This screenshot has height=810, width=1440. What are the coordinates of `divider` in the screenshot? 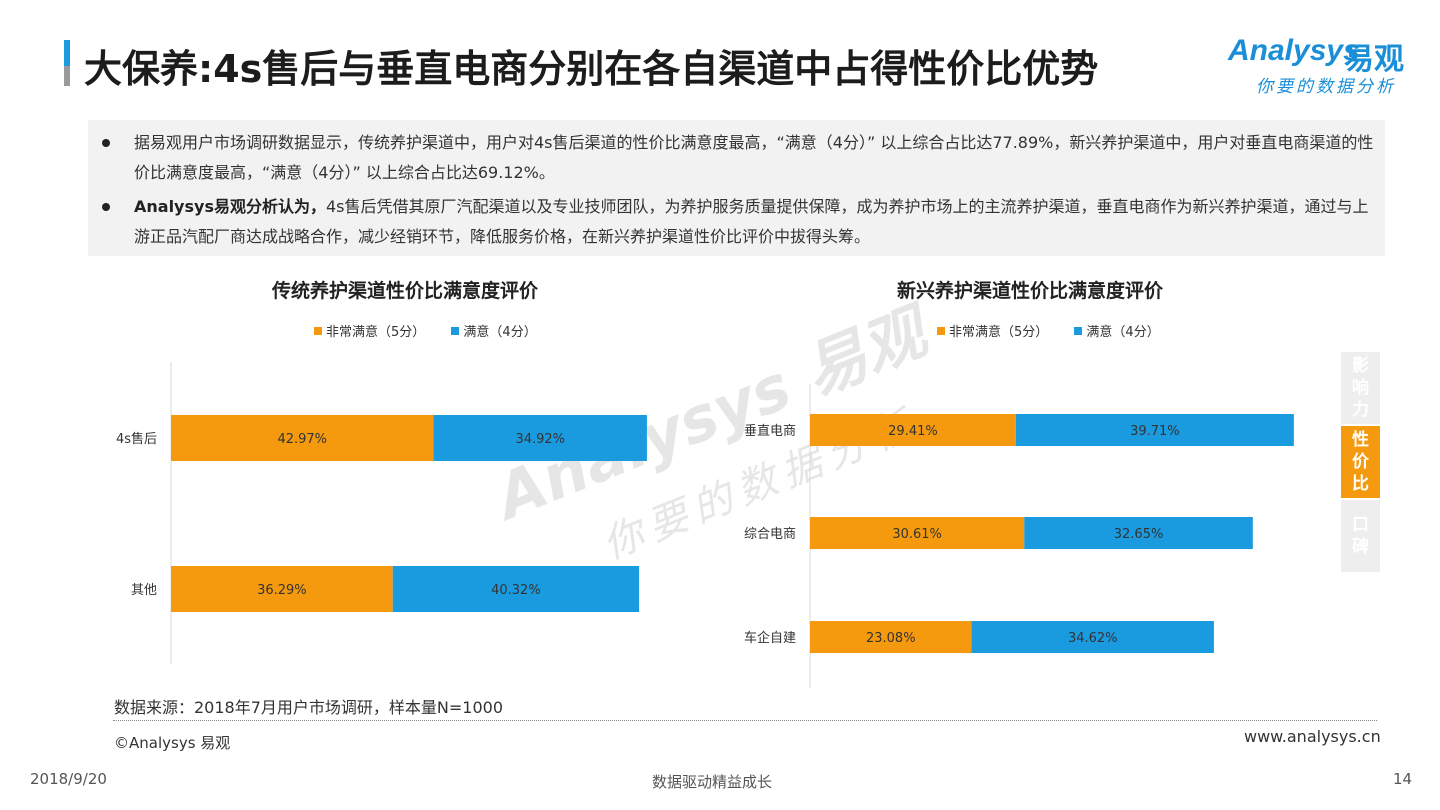 It's located at (745, 720).